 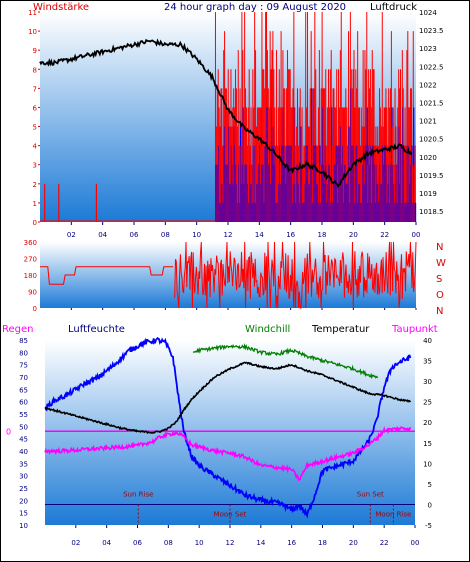 What do you see at coordinates (30, 243) in the screenshot?
I see `direction-tick-label: 360` at bounding box center [30, 243].